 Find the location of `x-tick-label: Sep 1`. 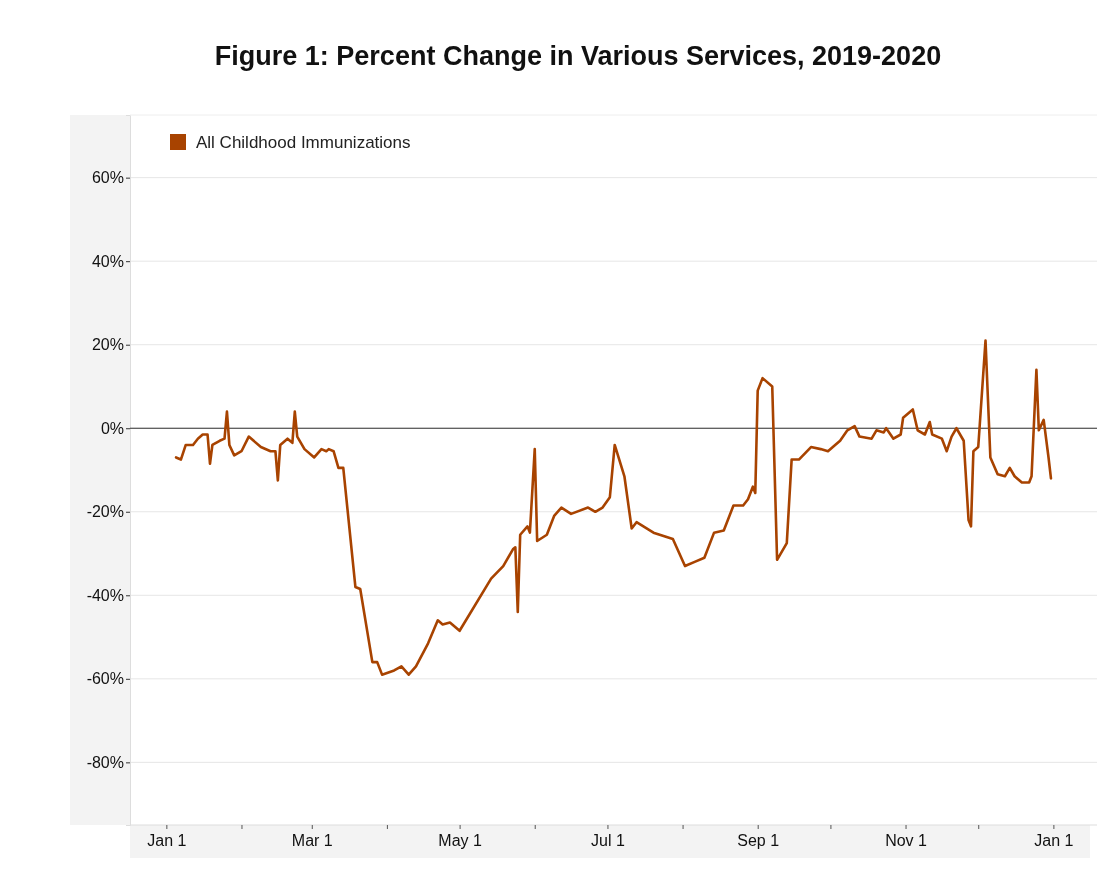

x-tick-label: Sep 1 is located at coordinates (758, 841).